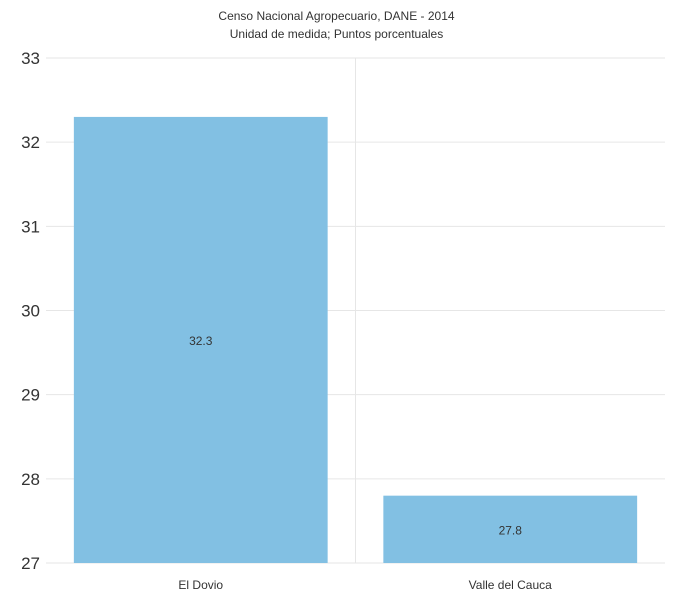 The height and width of the screenshot is (594, 673). Describe the element at coordinates (30, 58) in the screenshot. I see `y-tick-label: 33` at that location.